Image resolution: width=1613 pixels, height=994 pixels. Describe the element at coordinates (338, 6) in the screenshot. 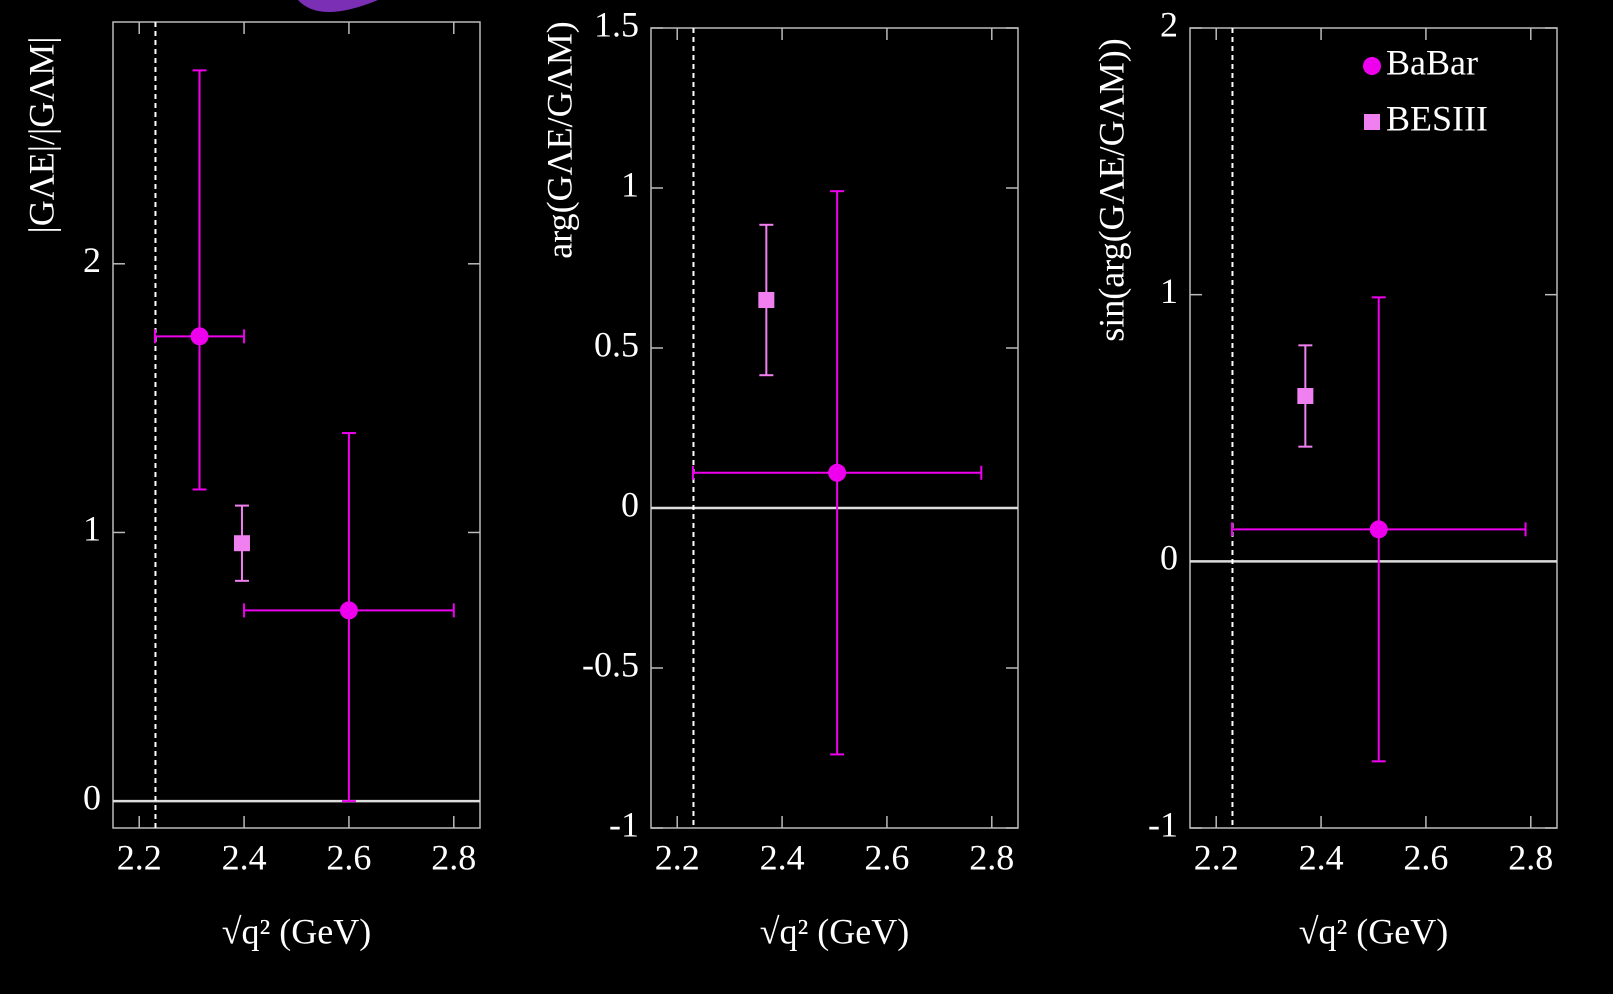

I see `decoration` at that location.